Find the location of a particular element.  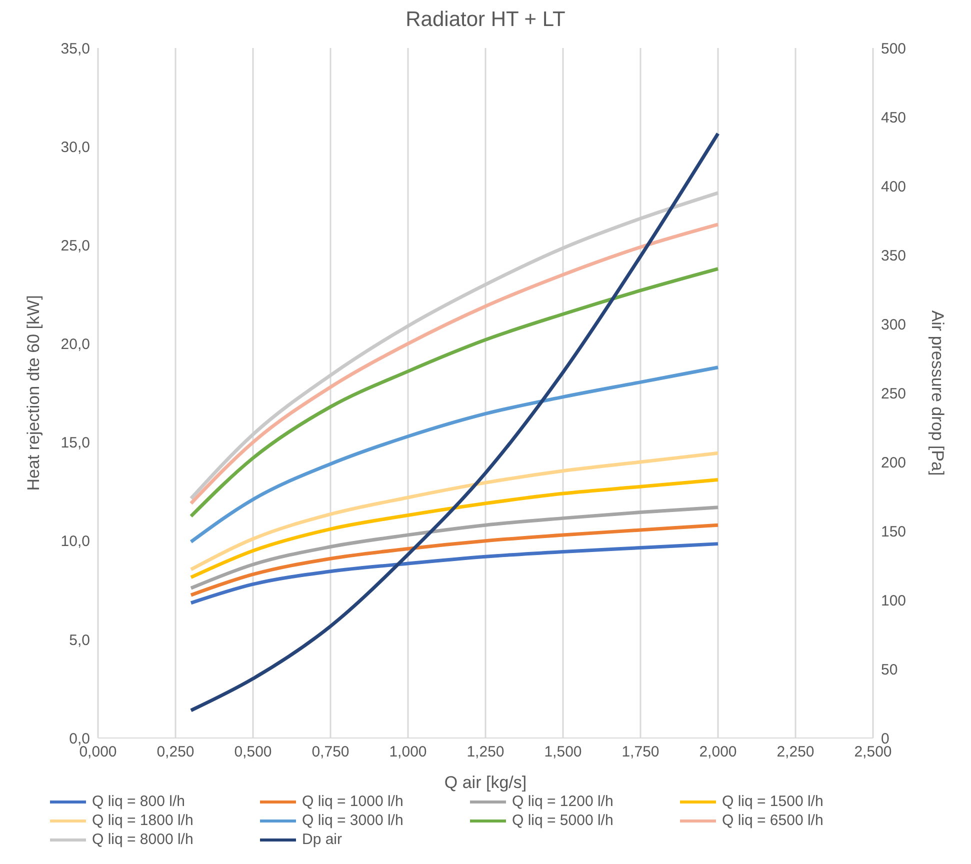

legend-label: Dp air is located at coordinates (322, 839).